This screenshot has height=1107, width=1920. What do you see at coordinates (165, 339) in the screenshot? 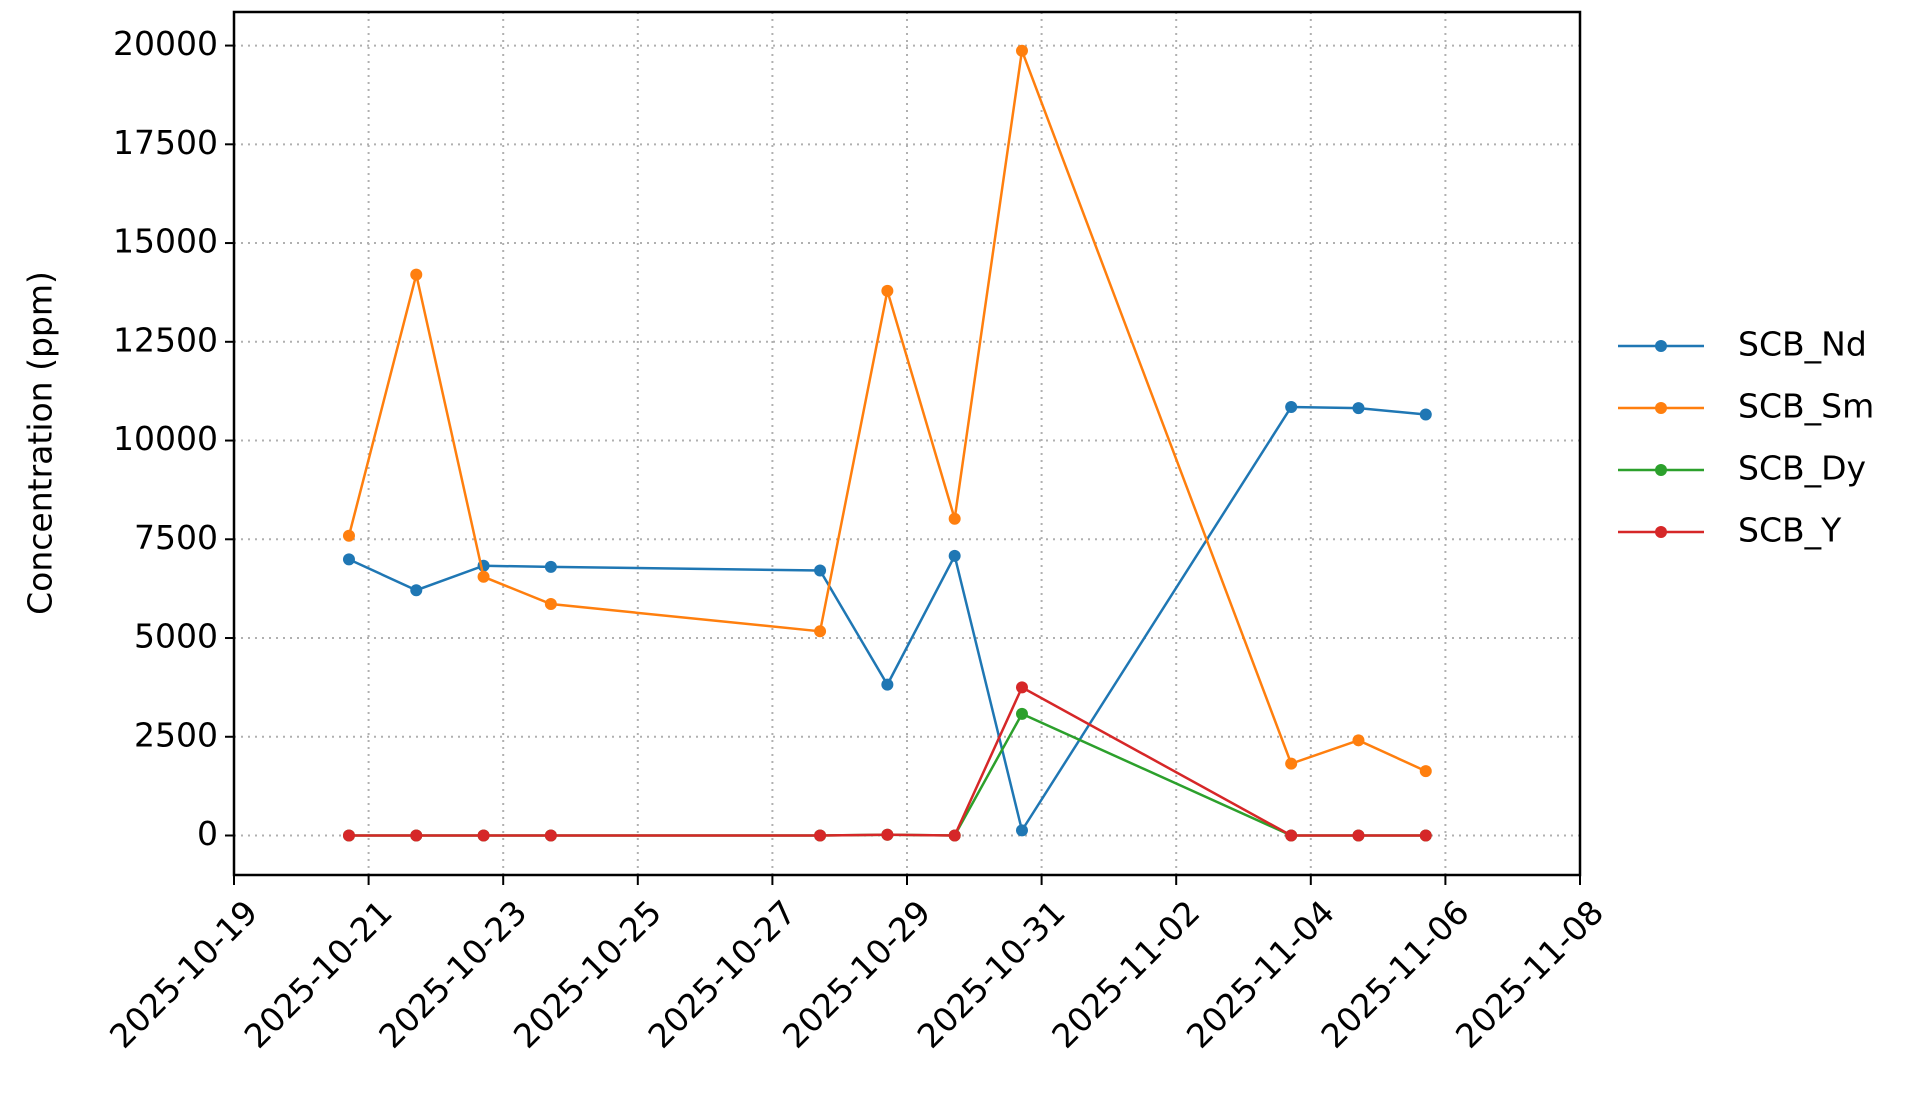
I see `y-tick-label: 12500` at bounding box center [165, 339].